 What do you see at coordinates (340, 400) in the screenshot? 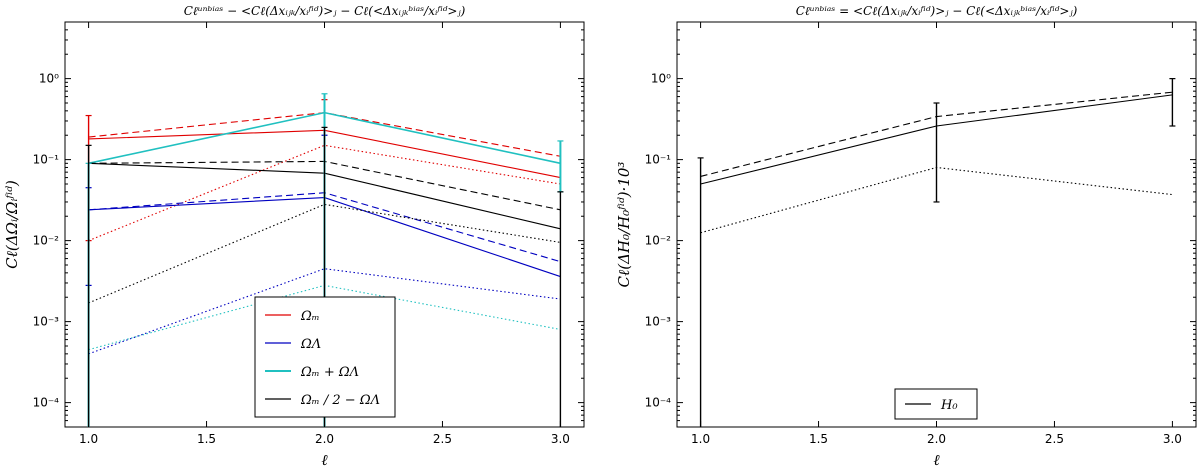
I see `legend-label: Ωₘ / 2 − ΩΛ` at bounding box center [340, 400].